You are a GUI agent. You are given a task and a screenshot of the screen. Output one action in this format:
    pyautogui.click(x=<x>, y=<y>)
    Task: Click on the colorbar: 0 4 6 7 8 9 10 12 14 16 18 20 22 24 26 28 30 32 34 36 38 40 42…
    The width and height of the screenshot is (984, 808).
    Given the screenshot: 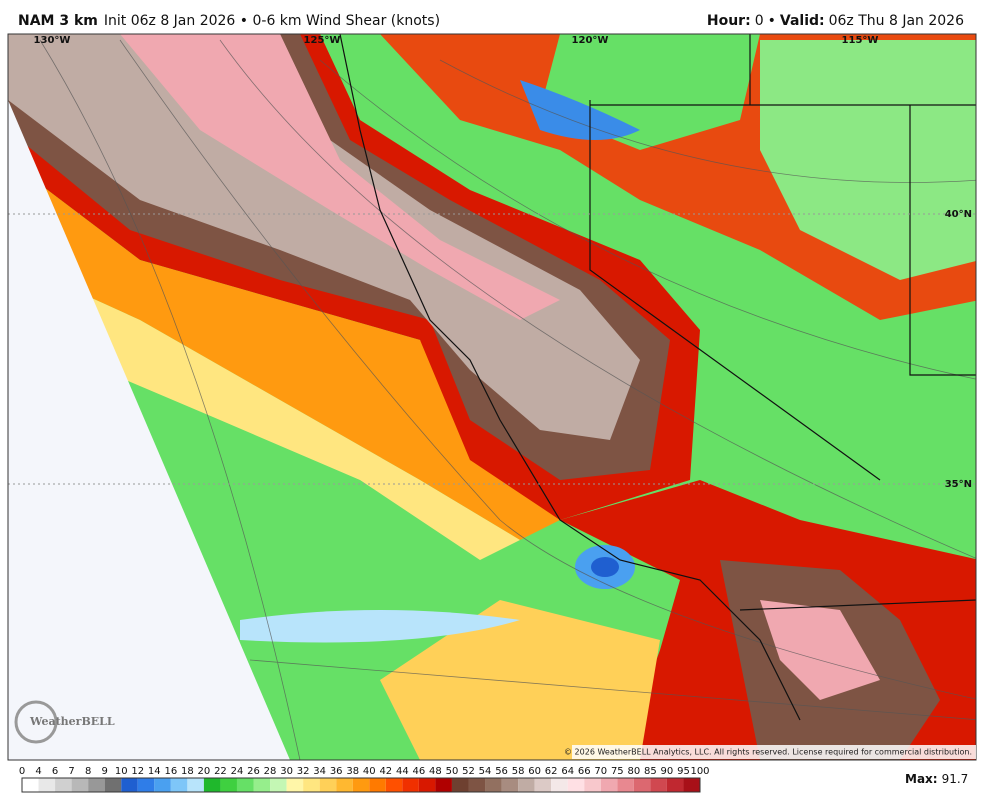 What is the action you would take?
    pyautogui.click(x=364, y=779)
    